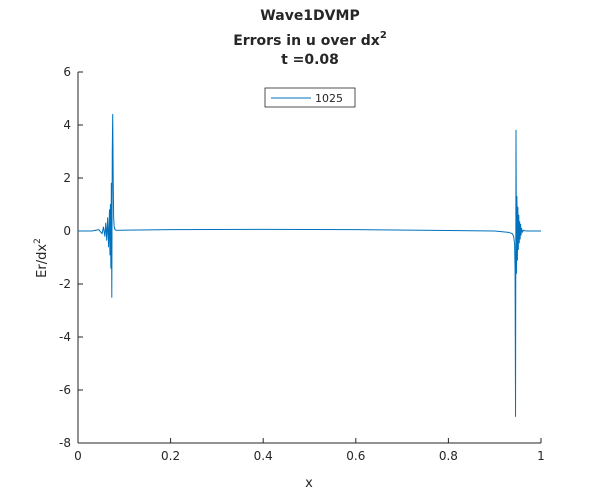 Image resolution: width=598 pixels, height=504 pixels. What do you see at coordinates (329, 98) in the screenshot?
I see `legend-entry-label: 1025` at bounding box center [329, 98].